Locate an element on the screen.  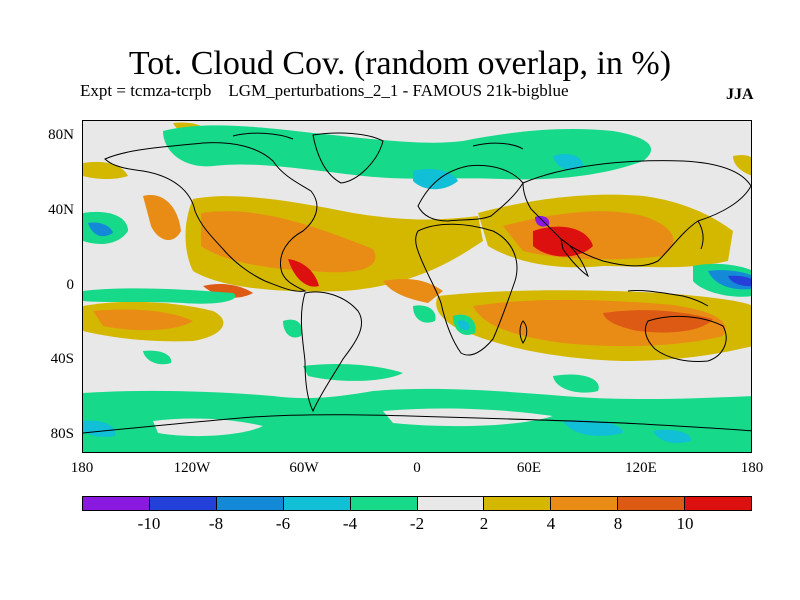
coastline-arctic-islands is located at coordinates (378, 141).